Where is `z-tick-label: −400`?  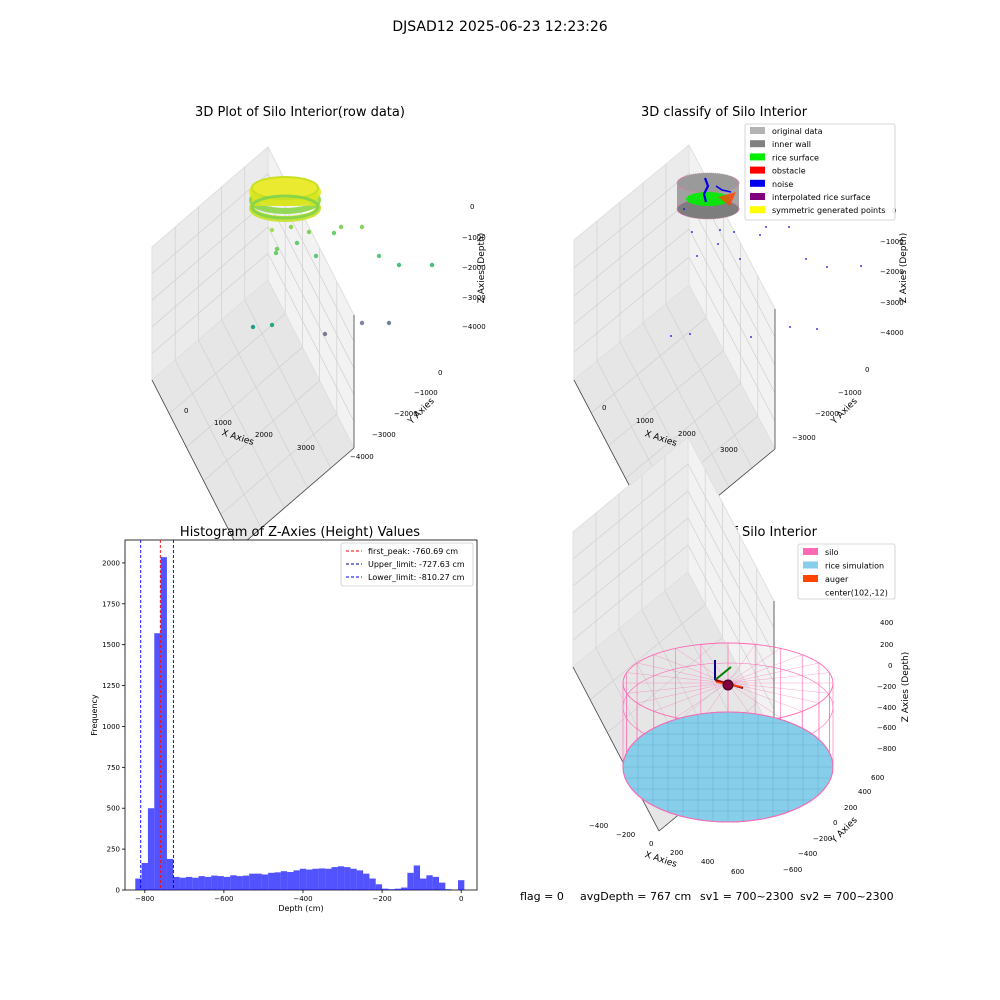 z-tick-label: −400 is located at coordinates (886, 708).